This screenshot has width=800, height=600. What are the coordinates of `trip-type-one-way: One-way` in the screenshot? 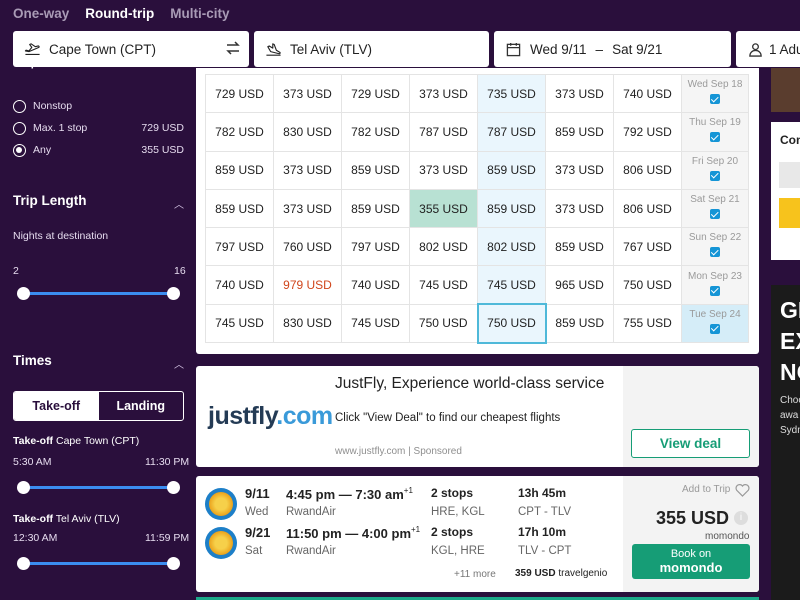 It's located at (41, 13).